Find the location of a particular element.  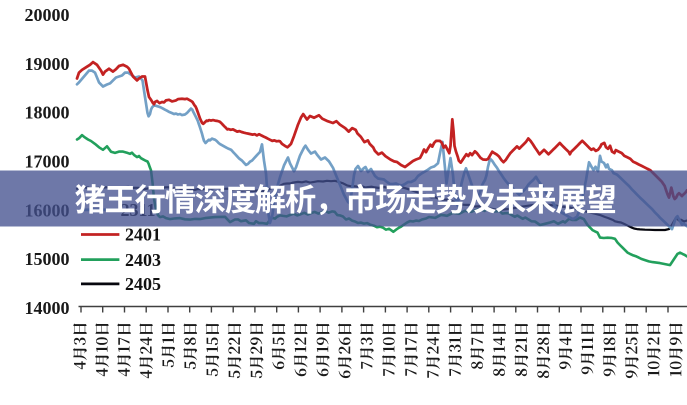

svg-text: 15000 is located at coordinates (47, 259).